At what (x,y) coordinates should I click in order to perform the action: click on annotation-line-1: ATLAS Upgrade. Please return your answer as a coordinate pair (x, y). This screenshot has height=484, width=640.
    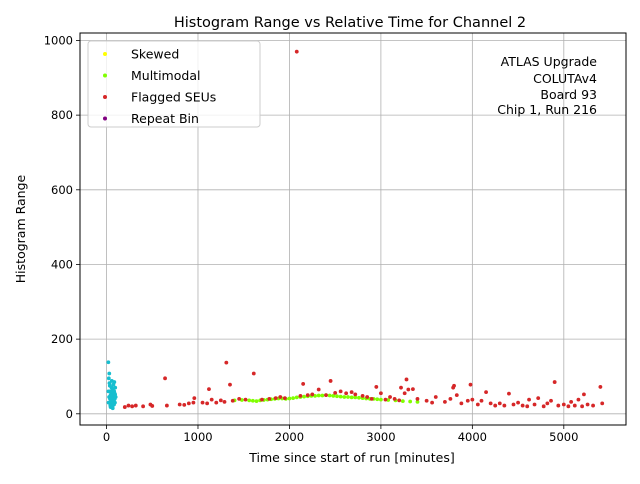
    Looking at the image, I should click on (549, 61).